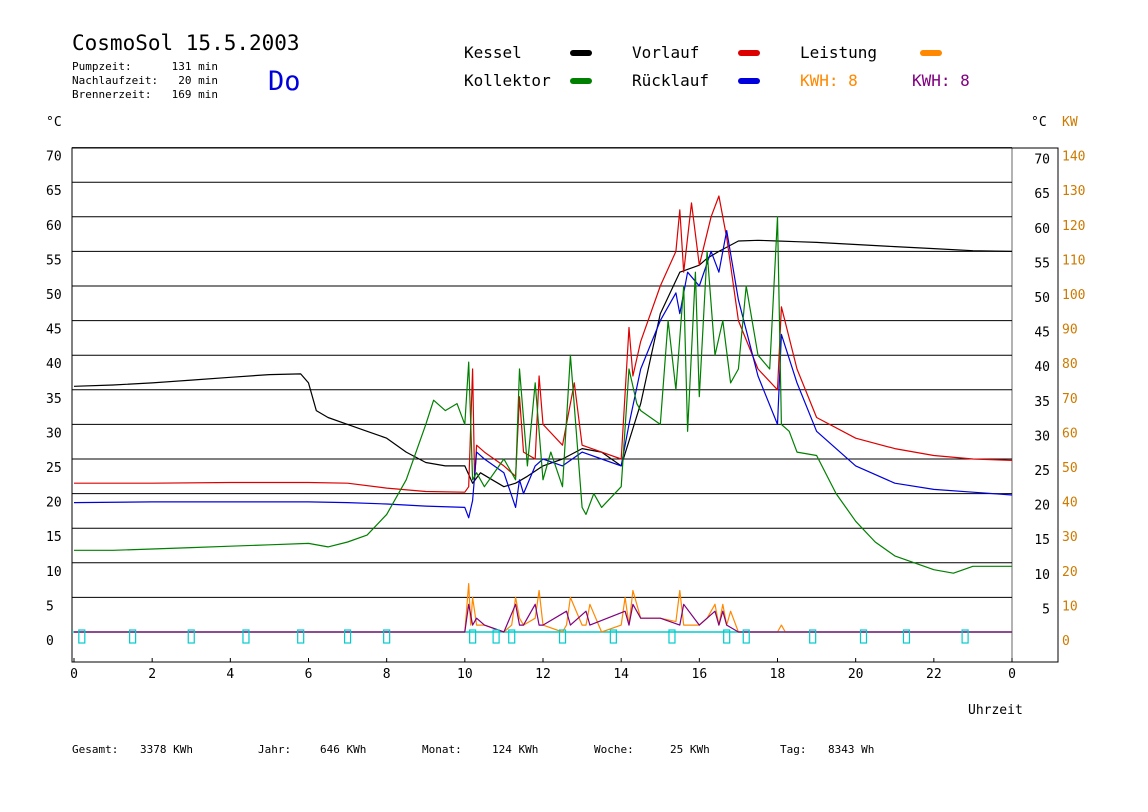  Describe the element at coordinates (543, 674) in the screenshot. I see `x-tick-label: 12` at that location.